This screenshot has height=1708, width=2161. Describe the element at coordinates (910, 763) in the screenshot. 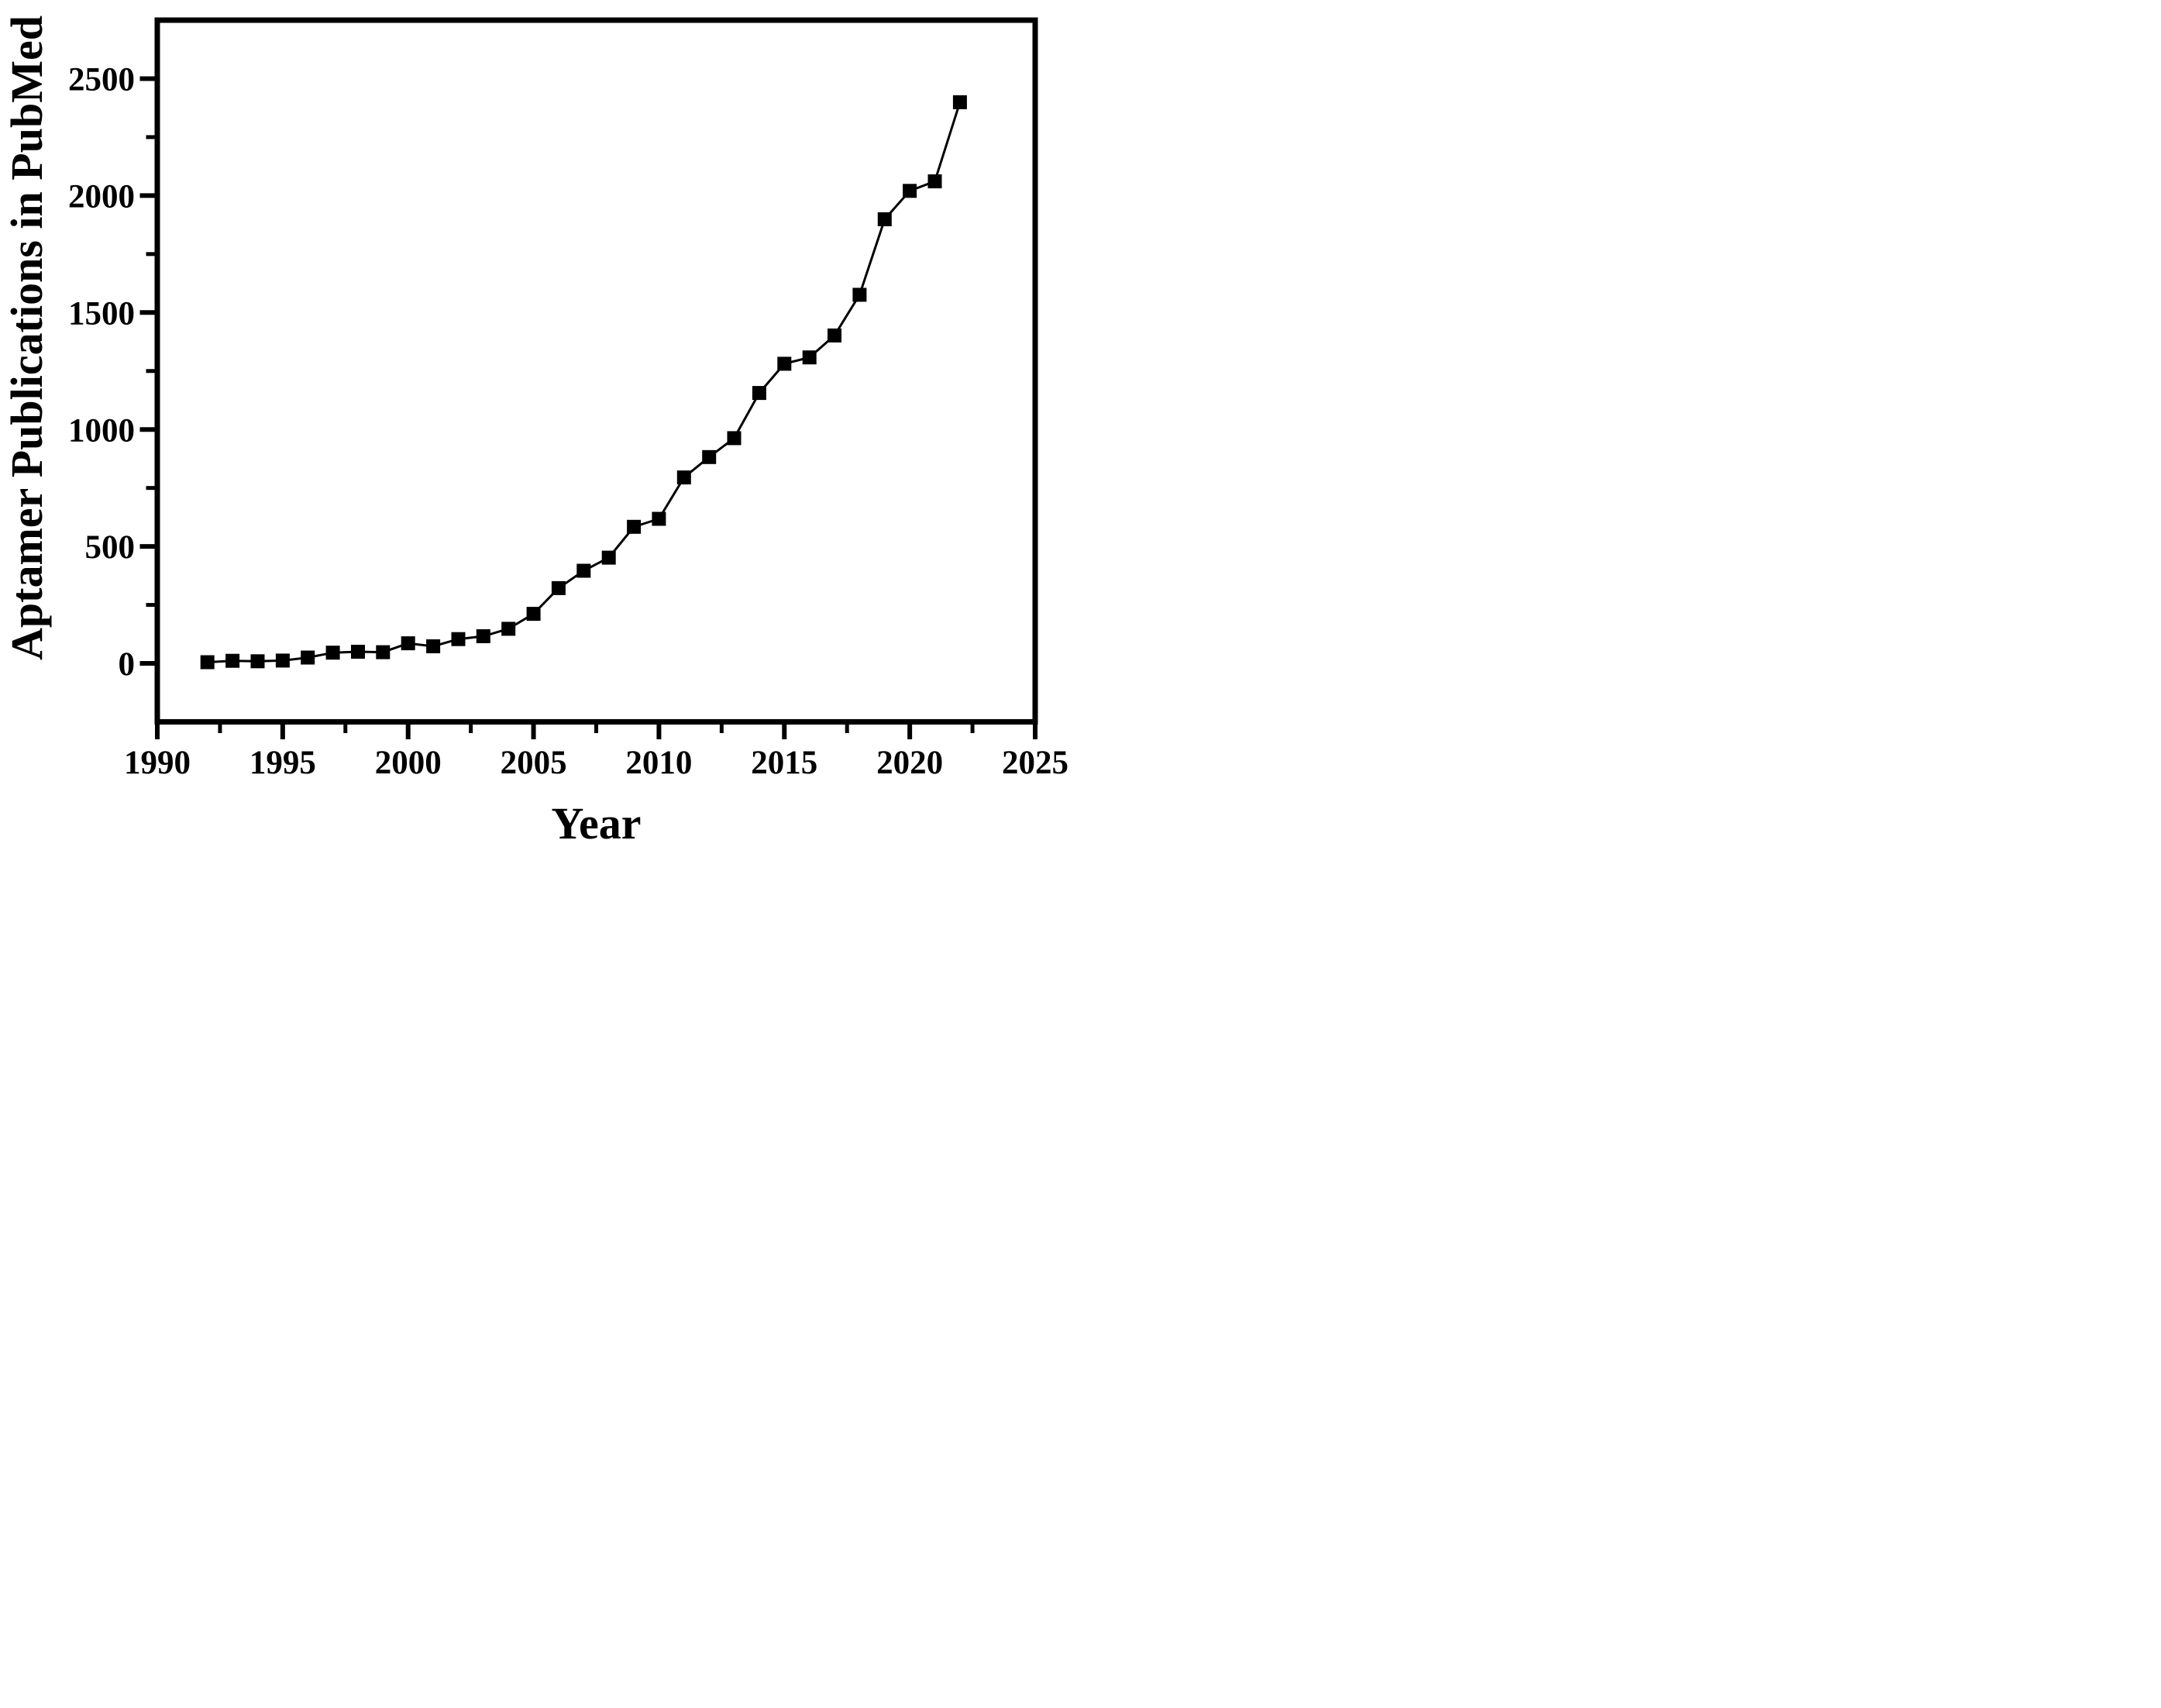

I see `x-tick-label: 2020` at that location.